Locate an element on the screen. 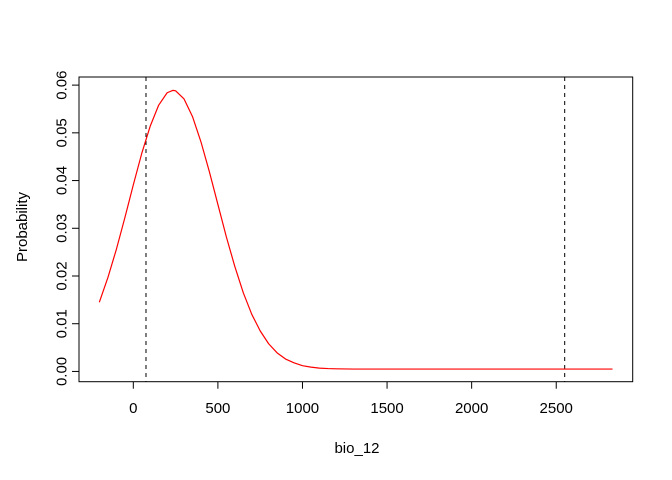 This screenshot has width=672, height=480. x-tick-label: 2500 is located at coordinates (556, 408).